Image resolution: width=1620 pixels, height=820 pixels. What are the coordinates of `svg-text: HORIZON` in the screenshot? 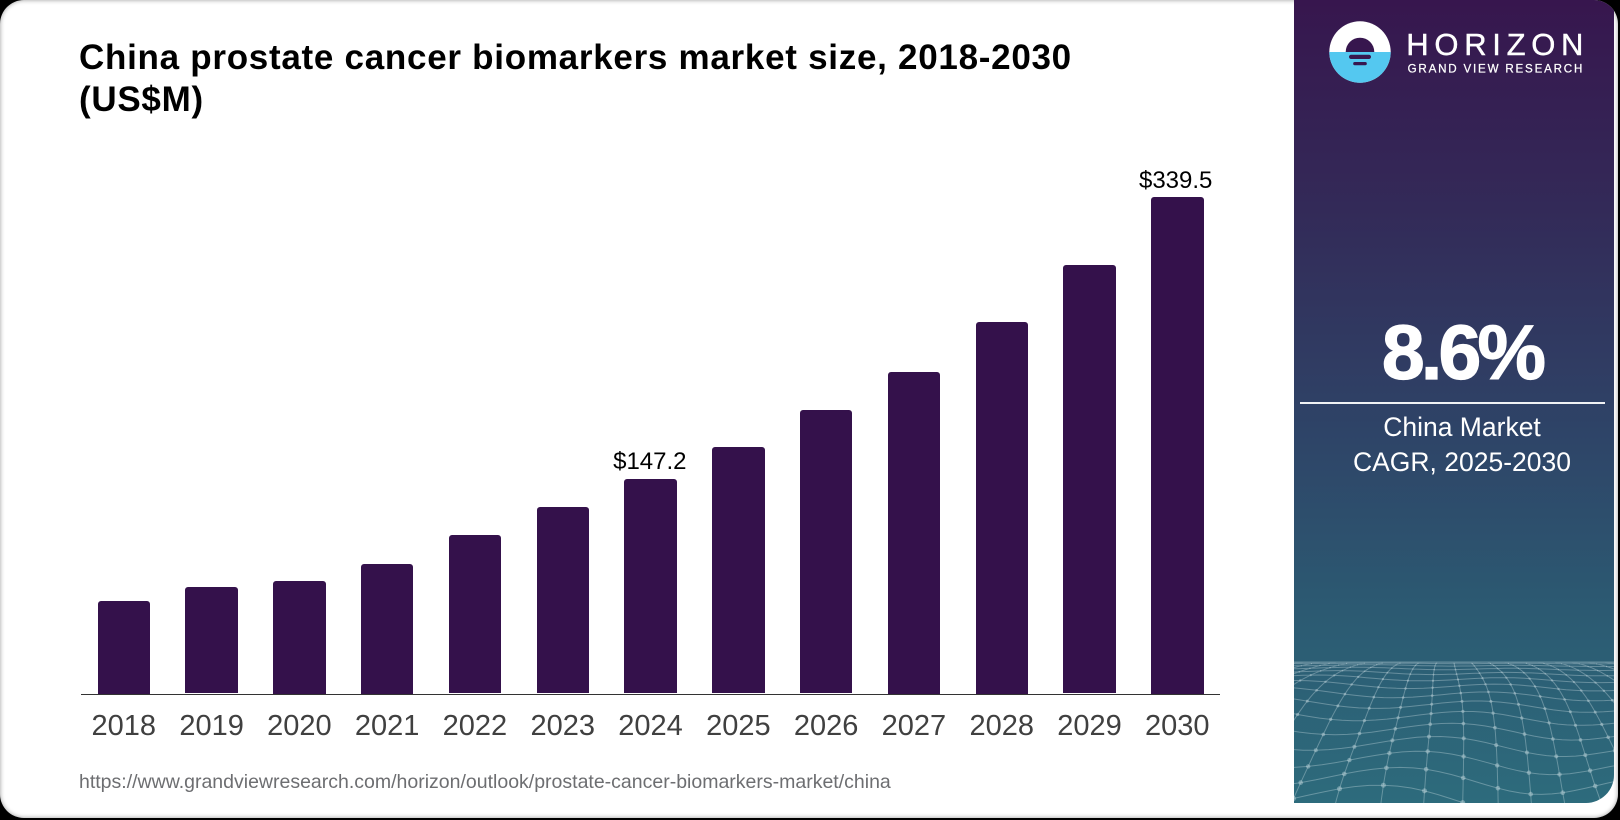 It's located at (1497, 44).